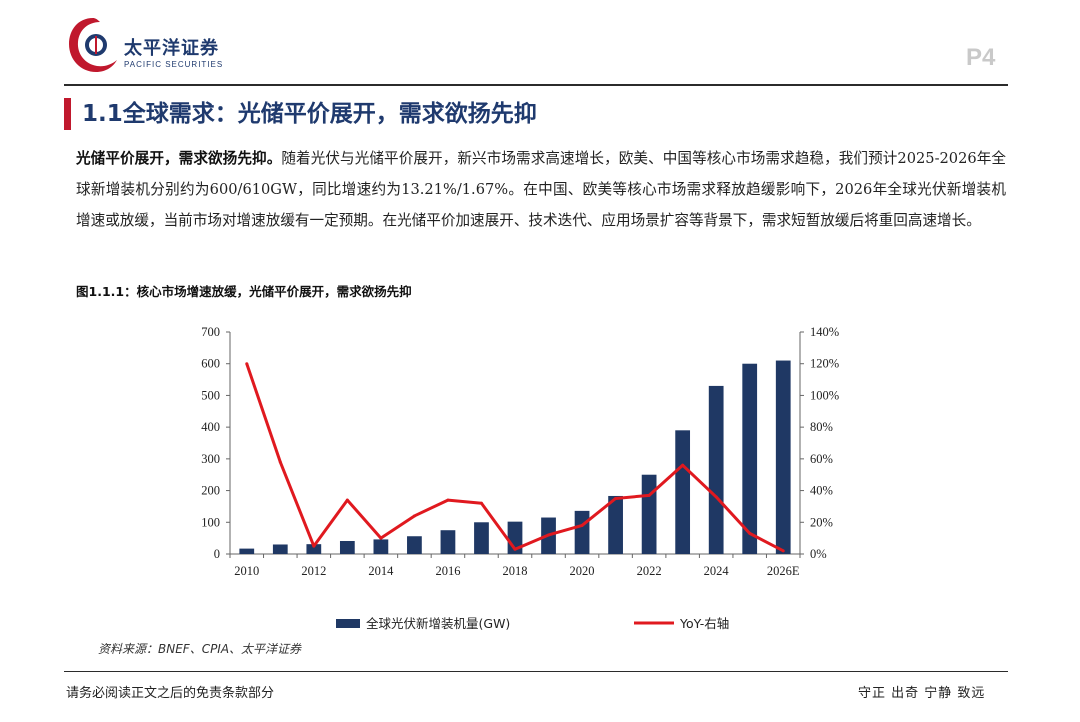 This screenshot has height=722, width=1080. Describe the element at coordinates (171, 48) in the screenshot. I see `logo-chinese-name: 太平洋证券` at that location.